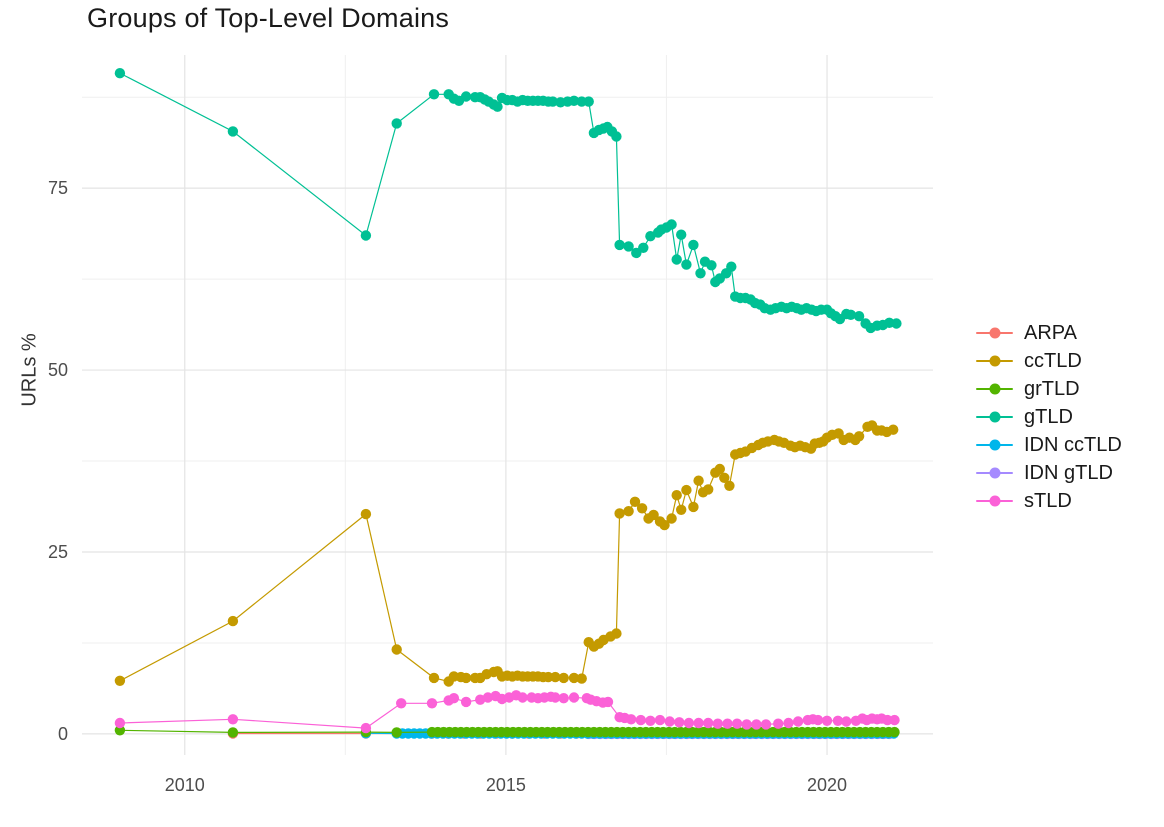  Describe the element at coordinates (58, 370) in the screenshot. I see `y-tick-label: 50` at that location.